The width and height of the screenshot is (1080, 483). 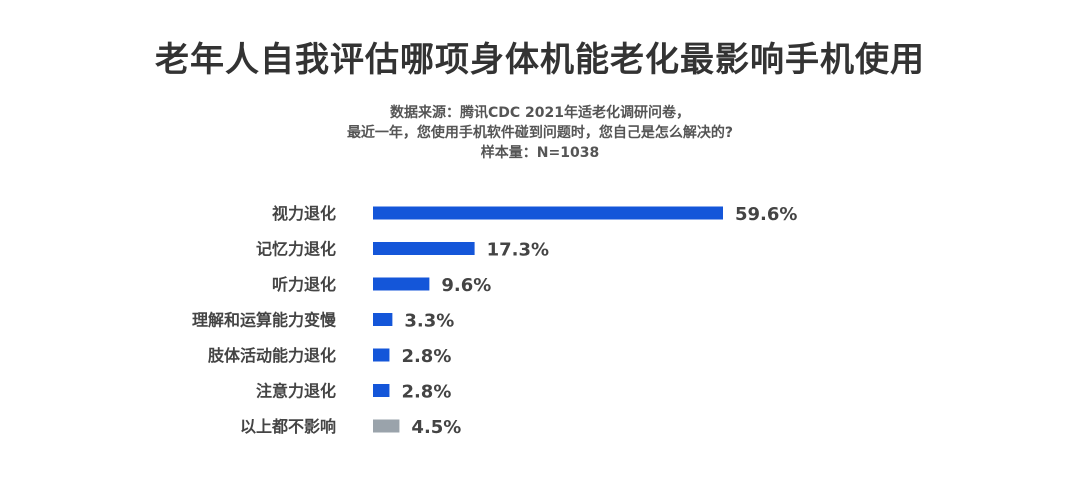 I want to click on category-label: 注意力退化, so click(x=296, y=391).